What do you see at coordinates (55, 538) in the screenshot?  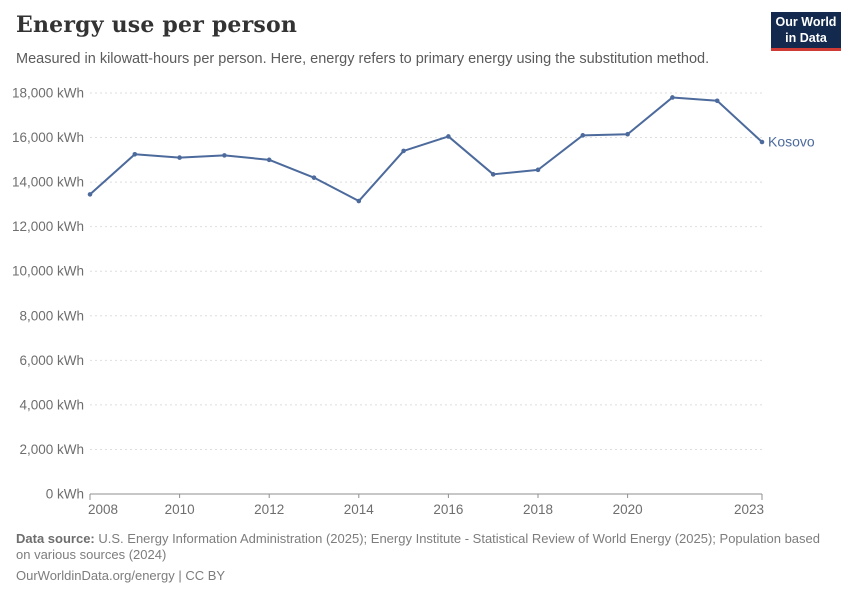 I see `data-source-label: Data source:` at bounding box center [55, 538].